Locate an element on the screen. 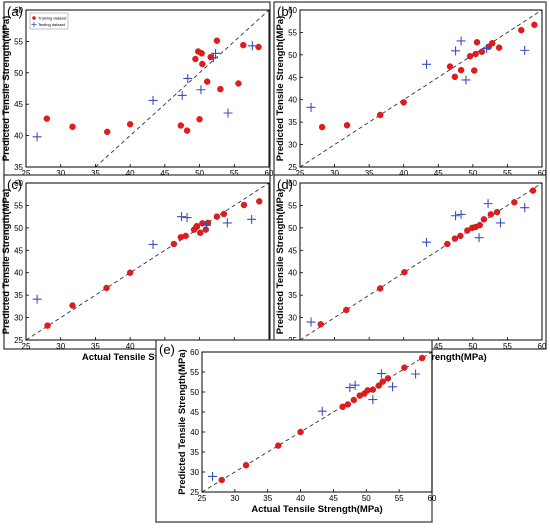 This screenshot has width=550, height=530. legend-testing-label: Testing dataset is located at coordinates (52, 24).